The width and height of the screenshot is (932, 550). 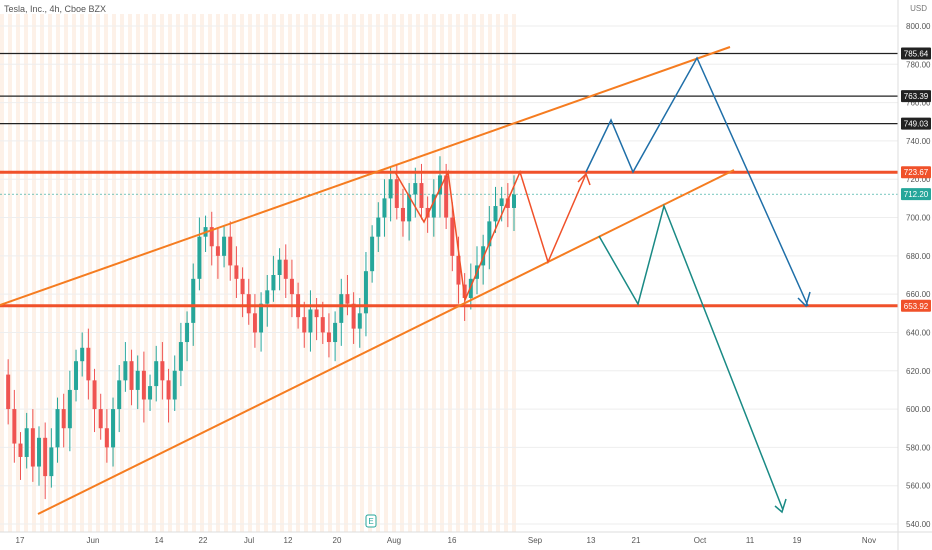 I want to click on price-tag-label: 653.92, so click(x=916, y=306).